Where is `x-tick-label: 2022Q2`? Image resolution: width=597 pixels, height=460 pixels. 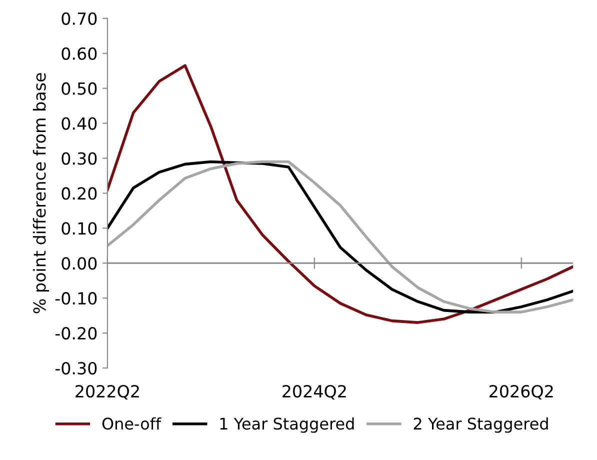
x-tick-label: 2022Q2 is located at coordinates (107, 392).